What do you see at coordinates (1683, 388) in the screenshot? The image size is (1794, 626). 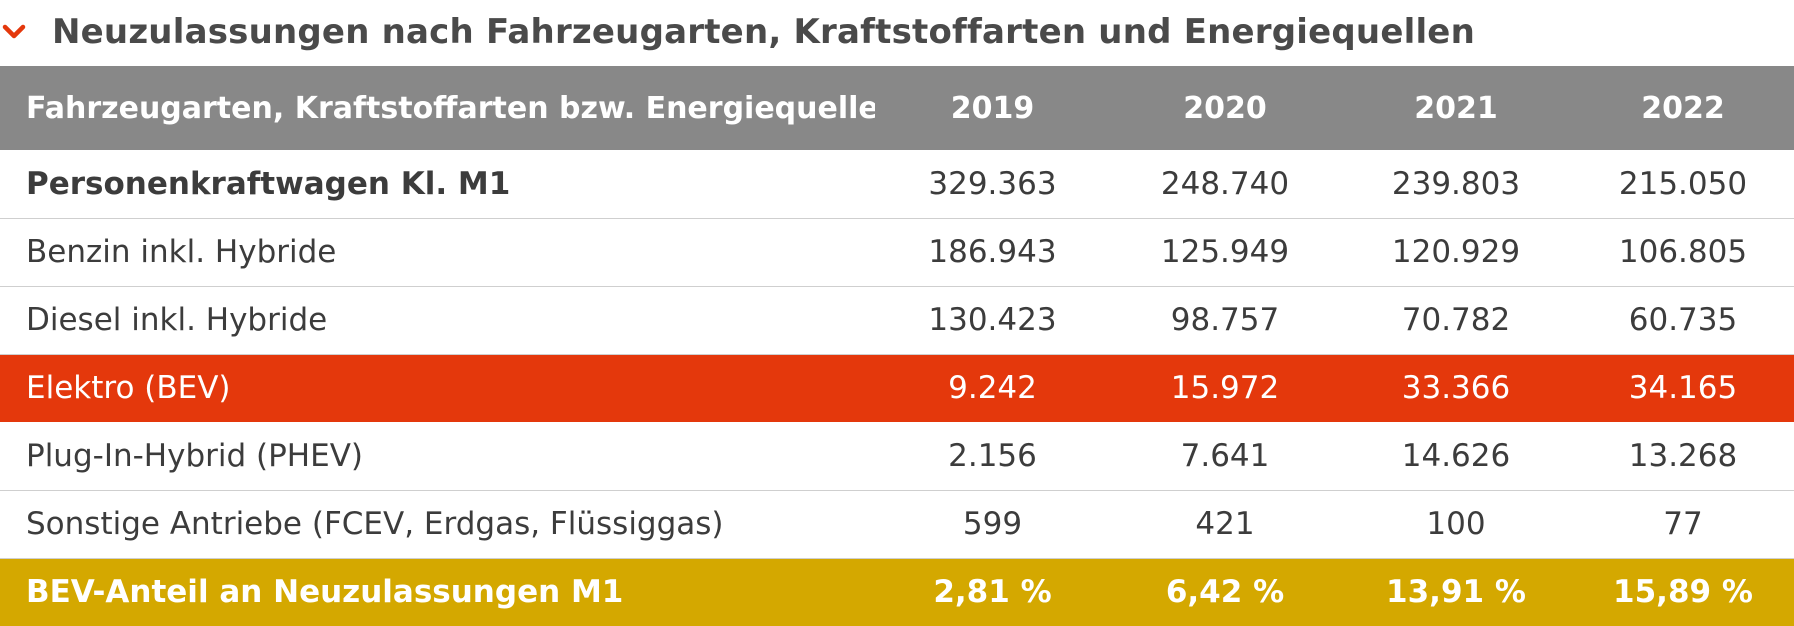 I see `row-value: 34.165` at bounding box center [1683, 388].